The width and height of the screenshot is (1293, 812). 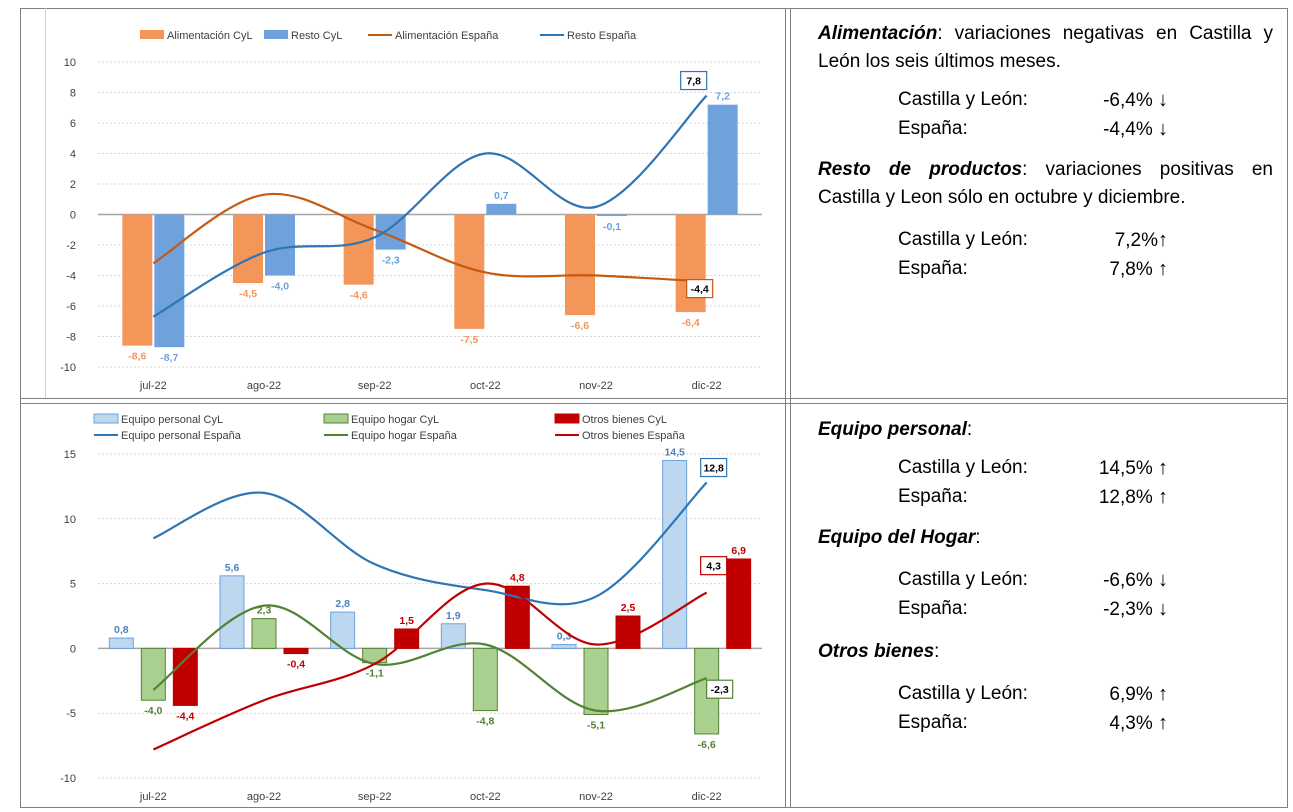 I want to click on y-tick-label: 6, so click(x=73, y=124).